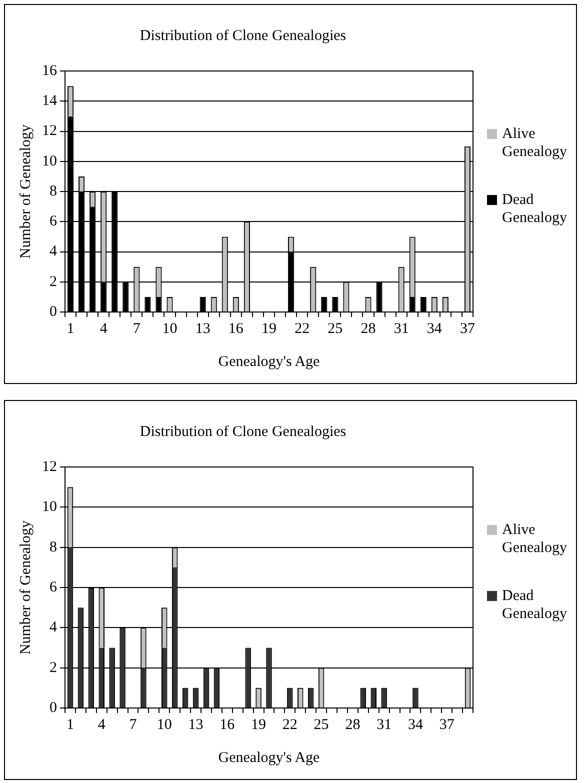 The image size is (587, 783). I want to click on y-tick-label: 14, so click(50, 101).